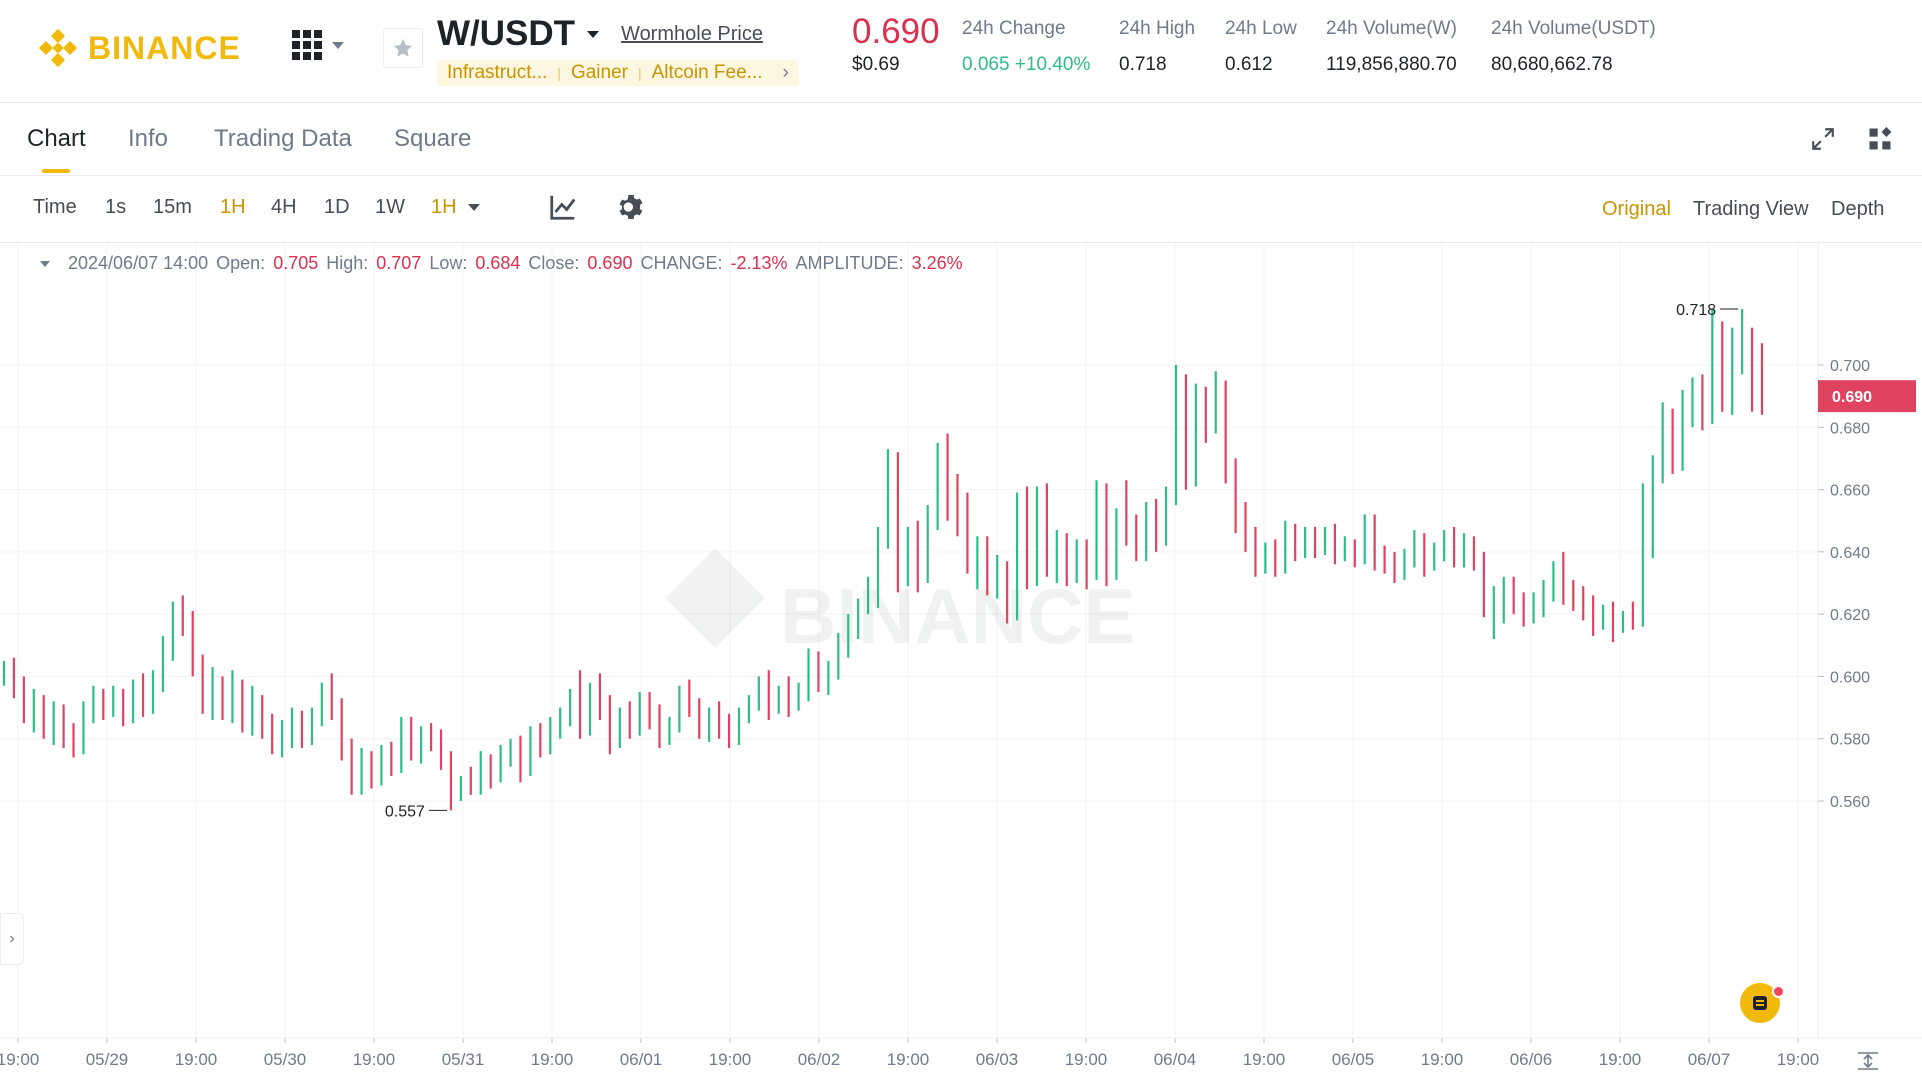 The height and width of the screenshot is (1084, 1922). What do you see at coordinates (599, 72) in the screenshot?
I see `tag-item: Gainer` at bounding box center [599, 72].